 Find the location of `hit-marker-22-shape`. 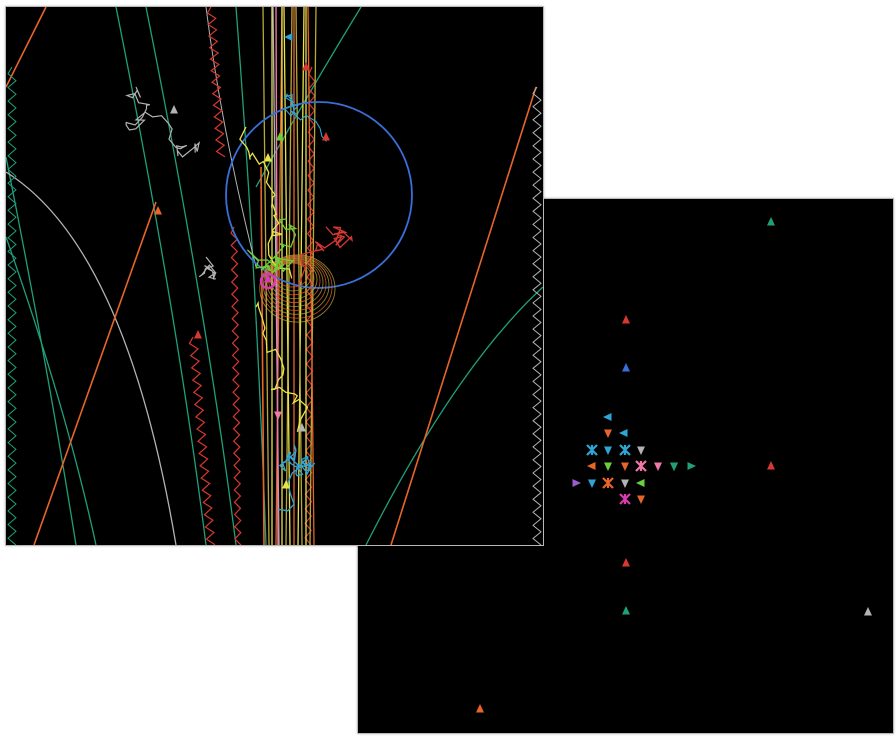

hit-marker-22-shape is located at coordinates (608, 483).